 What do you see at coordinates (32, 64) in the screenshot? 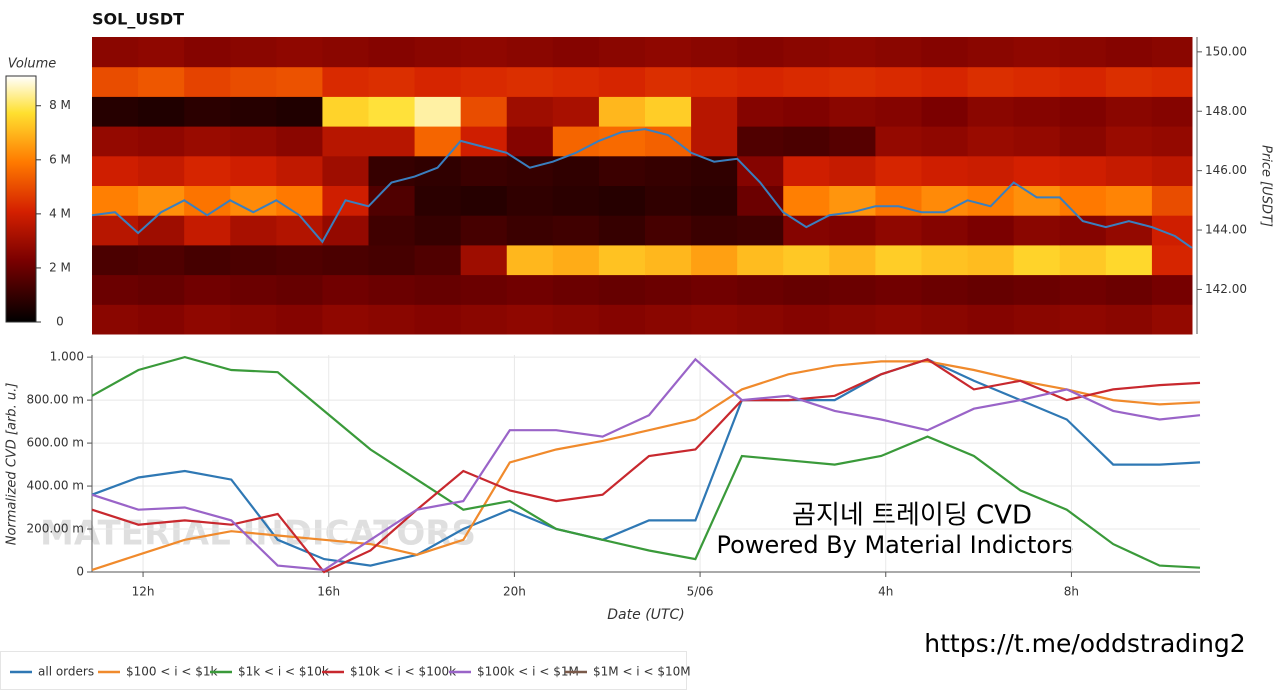
I see `colorbar-label: Volume` at bounding box center [32, 64].